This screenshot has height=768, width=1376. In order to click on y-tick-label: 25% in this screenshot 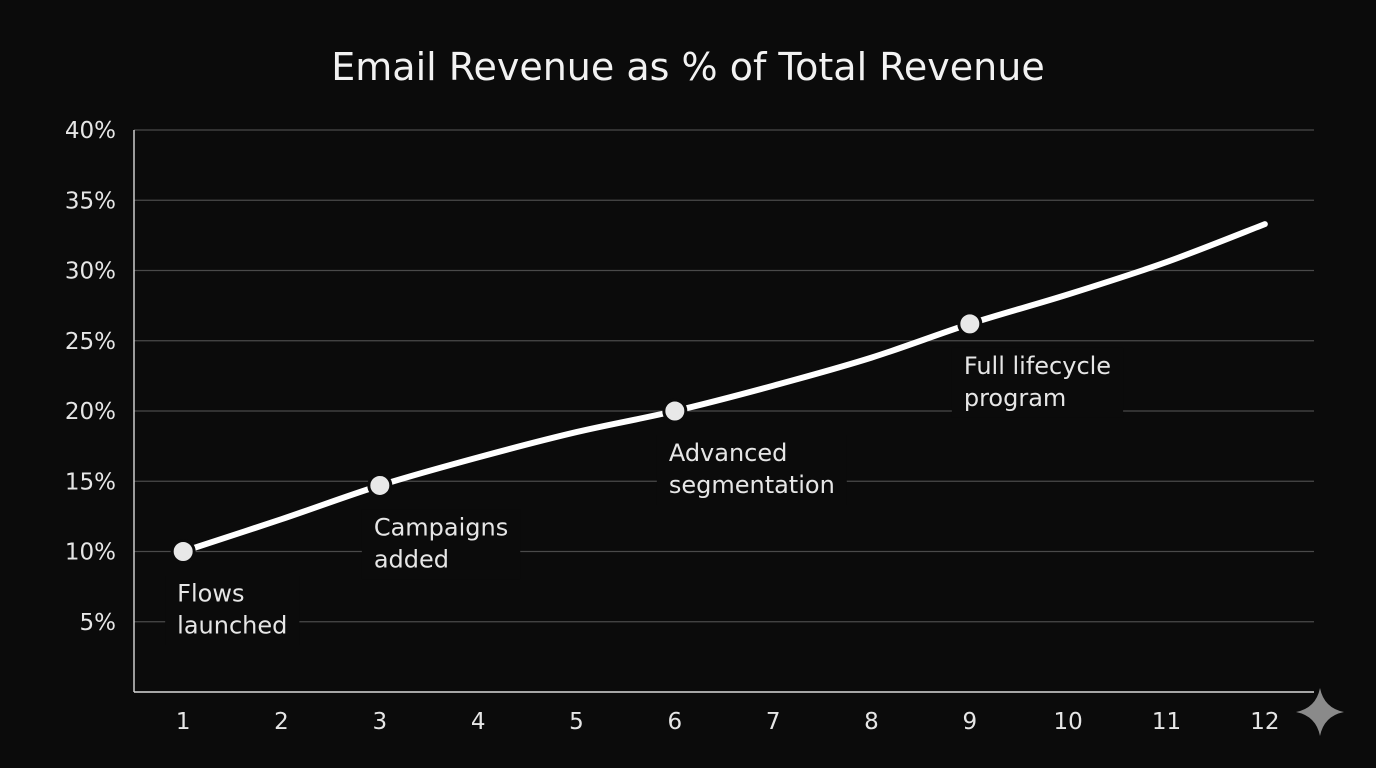, I will do `click(90, 342)`.